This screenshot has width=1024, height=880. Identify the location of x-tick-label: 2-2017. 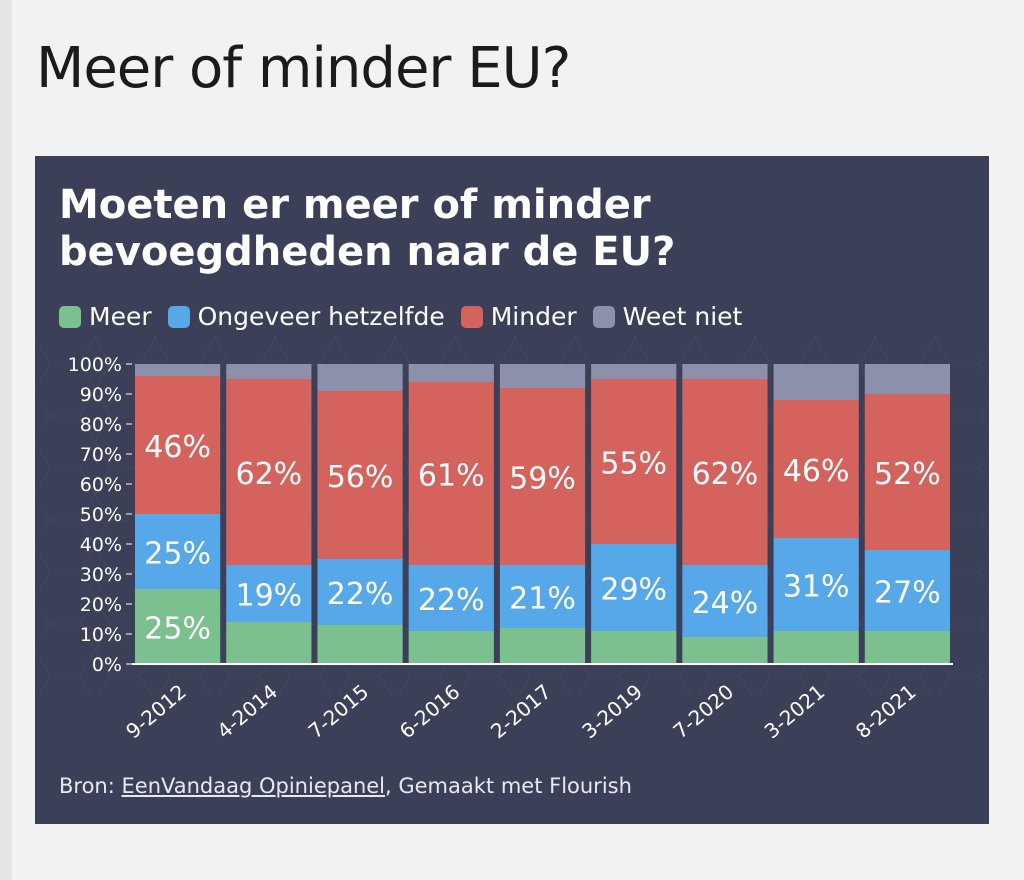
(521, 711).